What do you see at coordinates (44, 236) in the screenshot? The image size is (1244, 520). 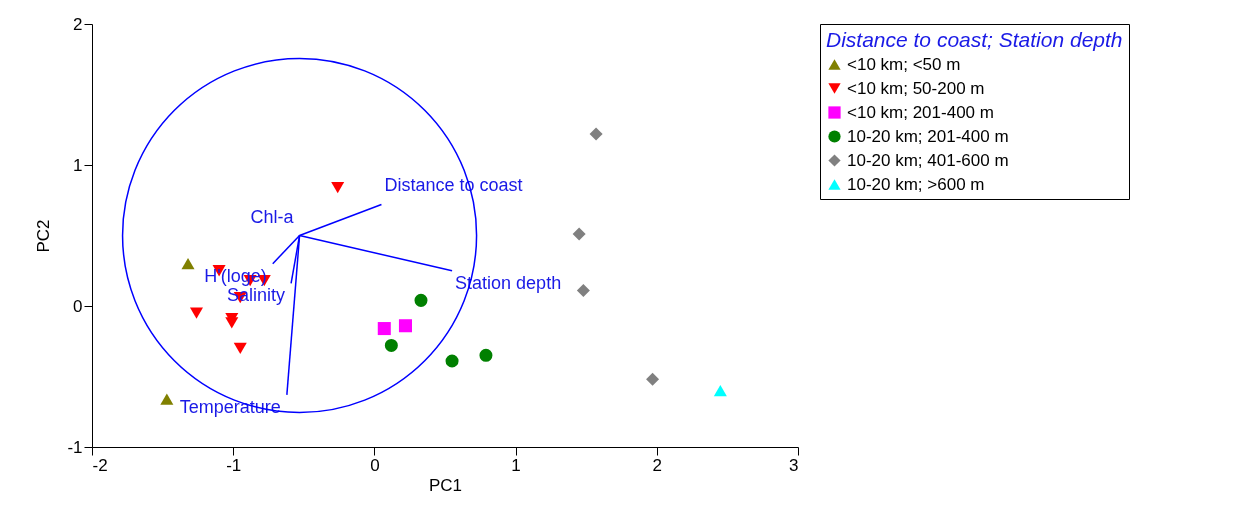 I see `y-axis-title: PC2` at bounding box center [44, 236].